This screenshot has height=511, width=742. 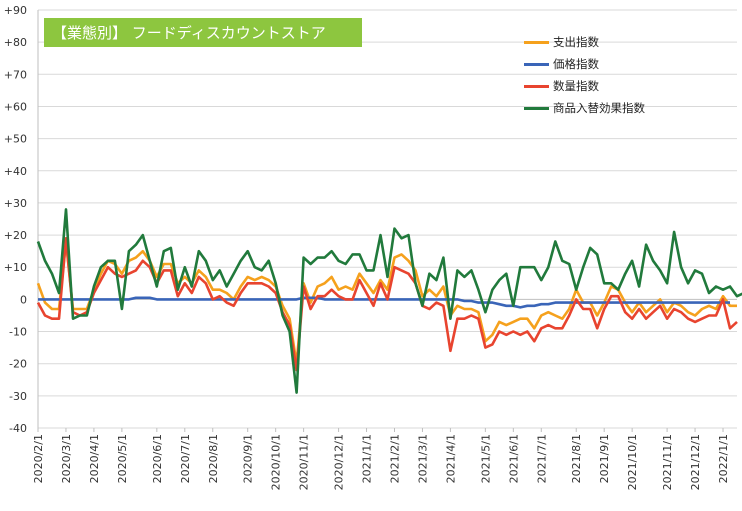 What do you see at coordinates (15, 139) in the screenshot?
I see `y-tick-label: +50` at bounding box center [15, 139].